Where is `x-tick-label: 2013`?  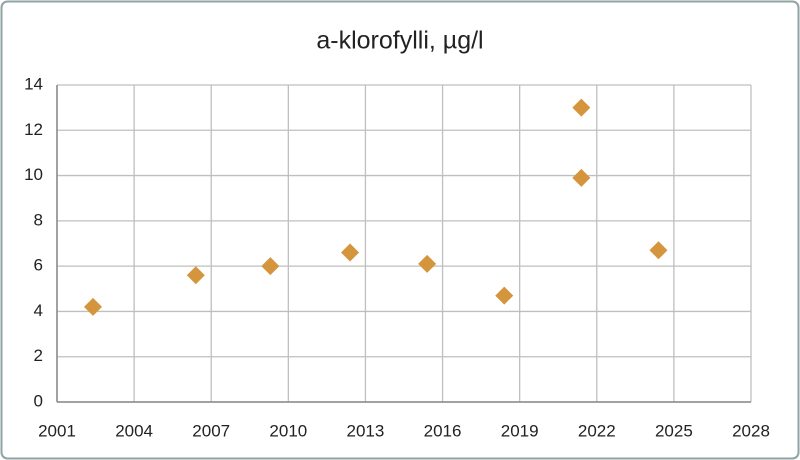 x-tick-label: 2013 is located at coordinates (366, 430).